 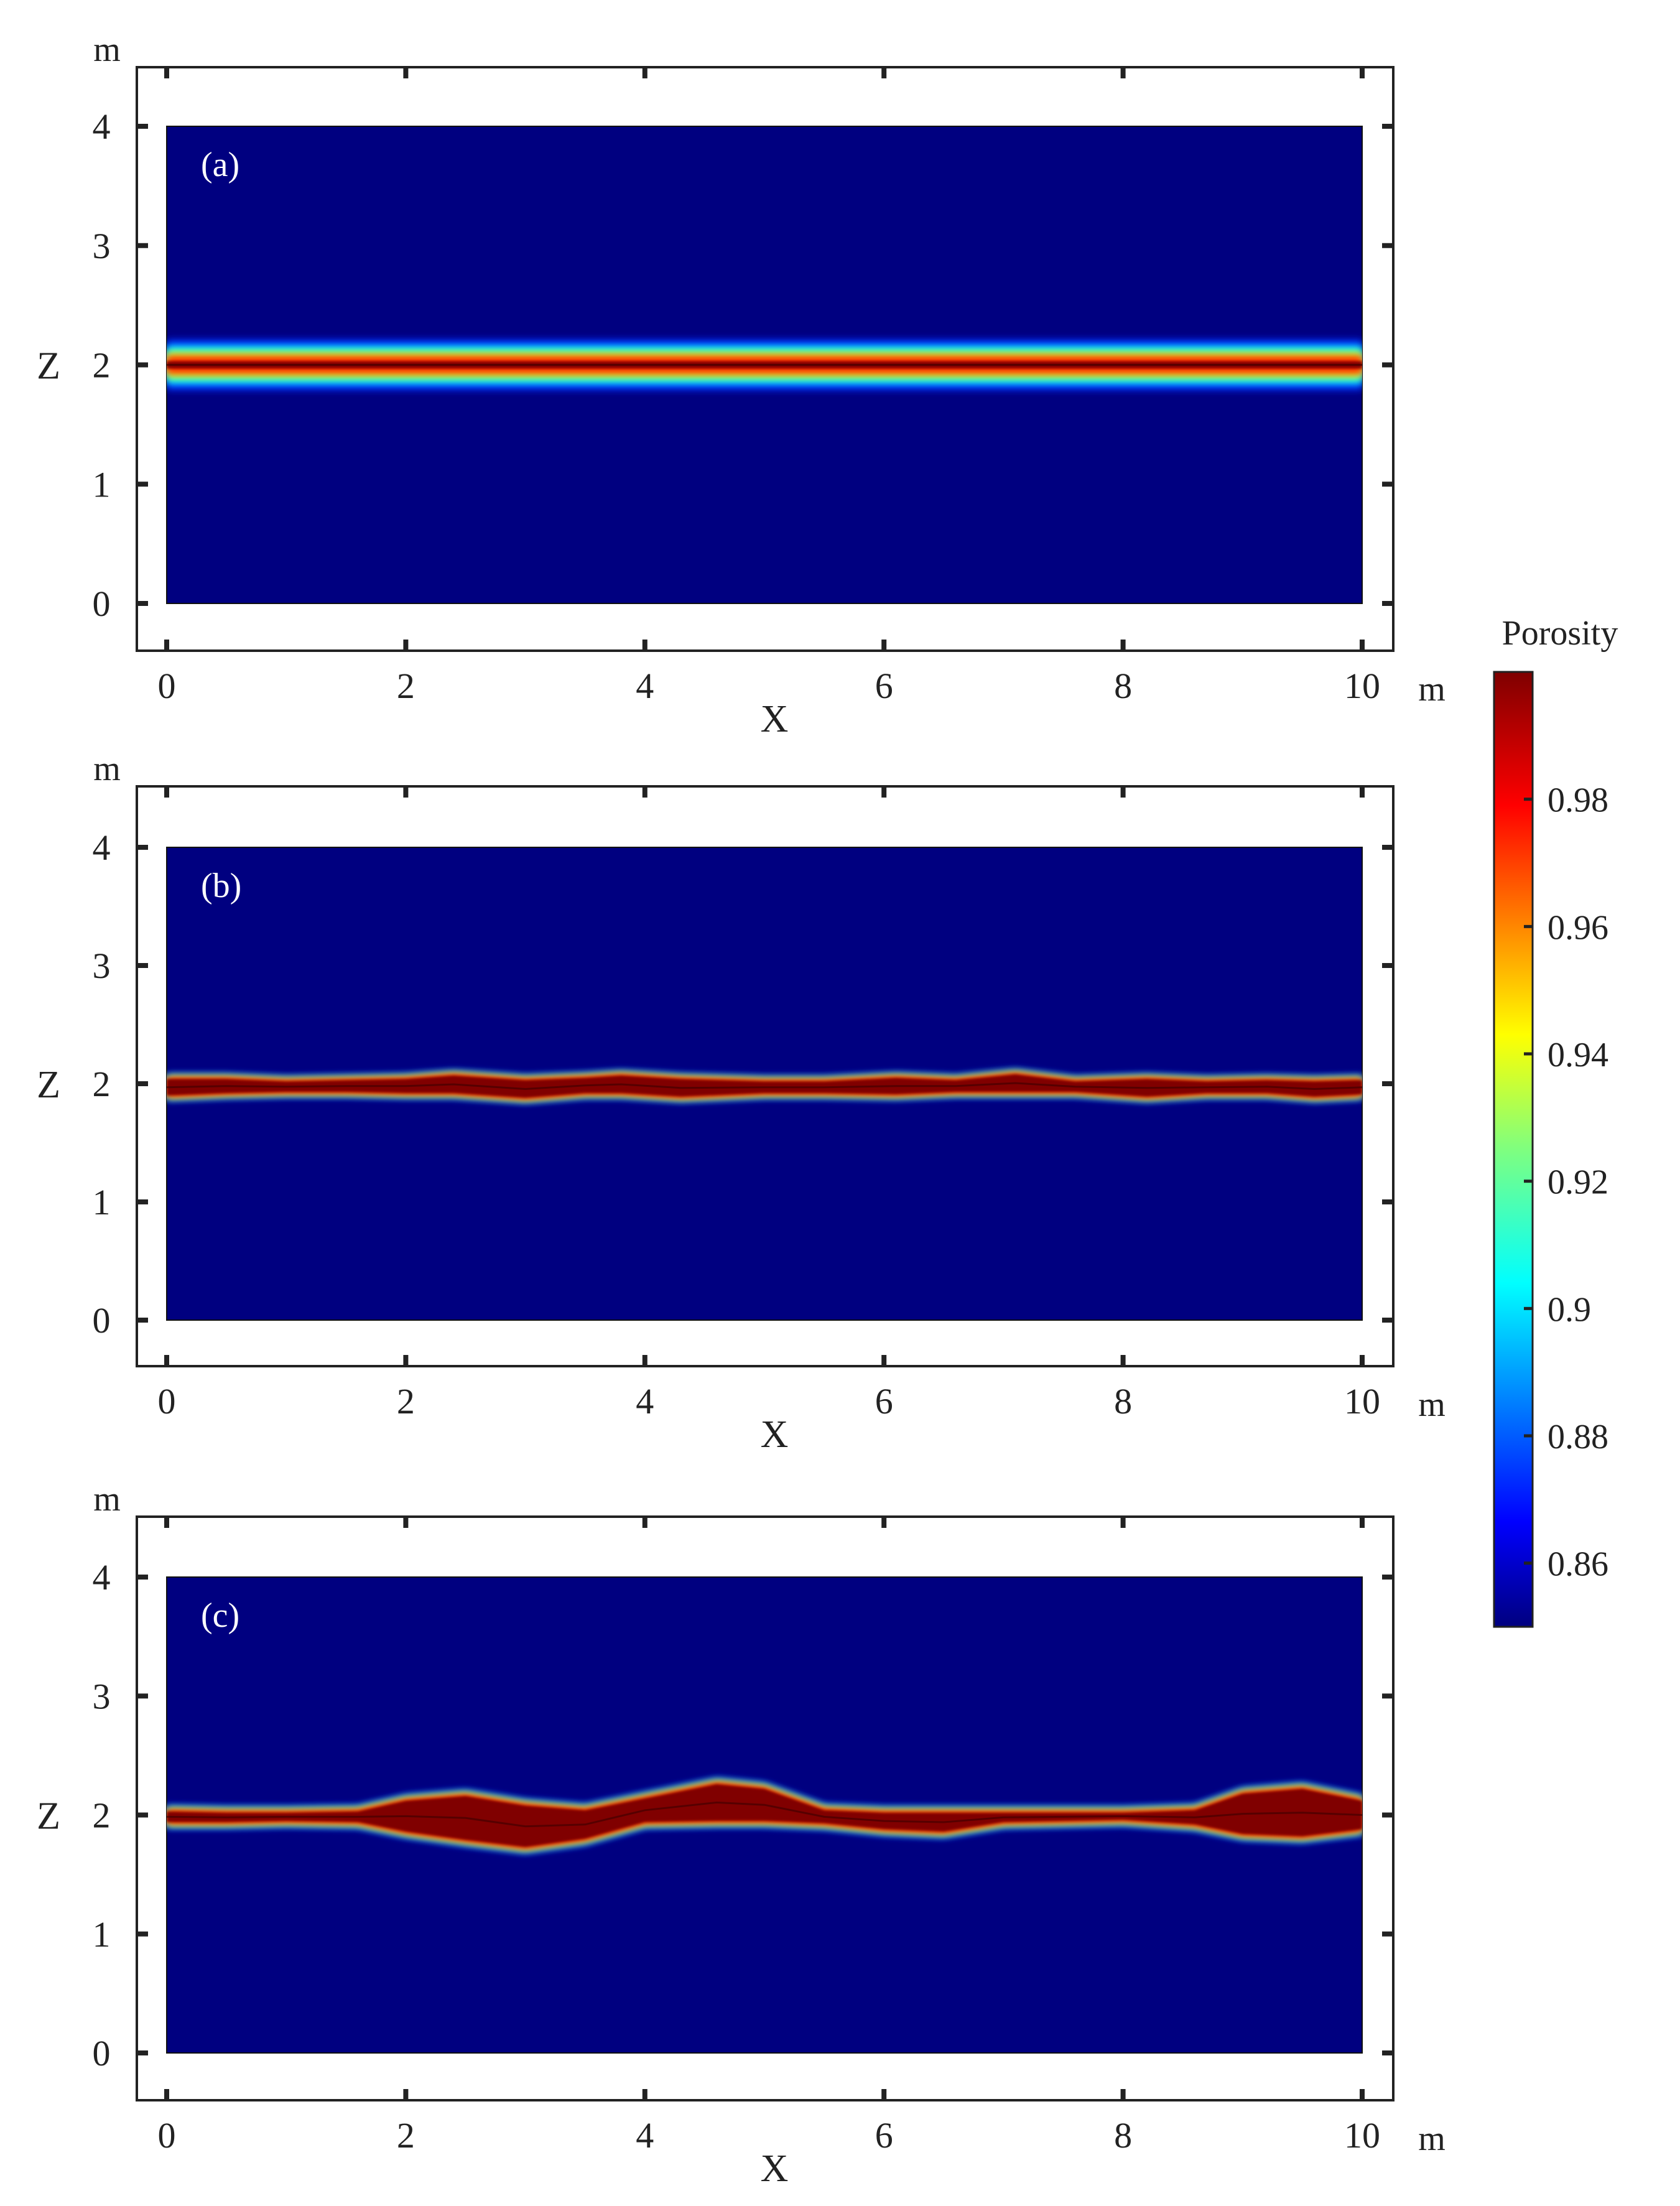 I want to click on colorbar-gradient, so click(x=1513, y=1149).